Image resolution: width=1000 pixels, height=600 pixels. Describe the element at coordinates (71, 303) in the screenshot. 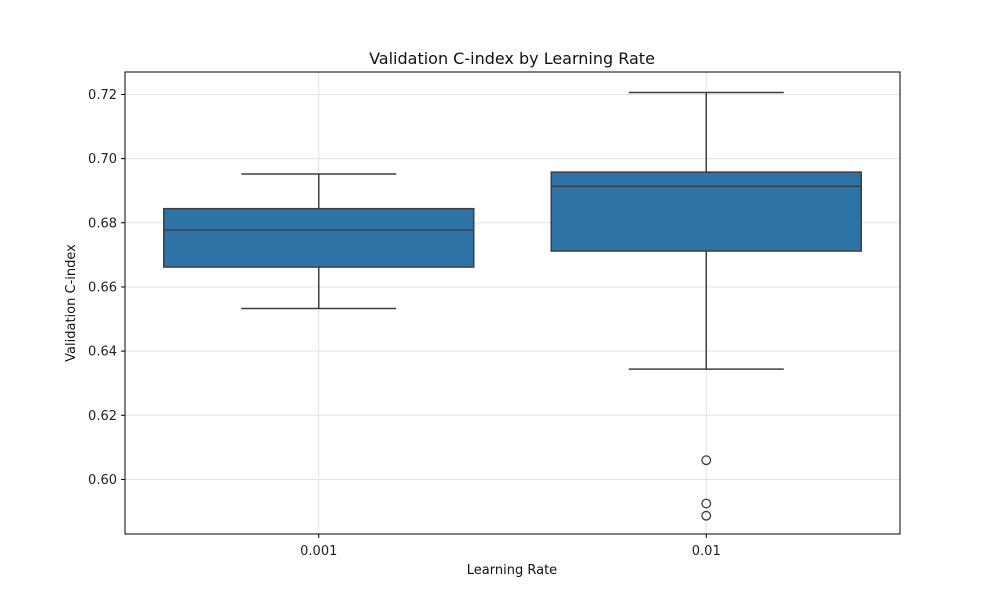

I see `y-axis-label: Validation C-index` at that location.